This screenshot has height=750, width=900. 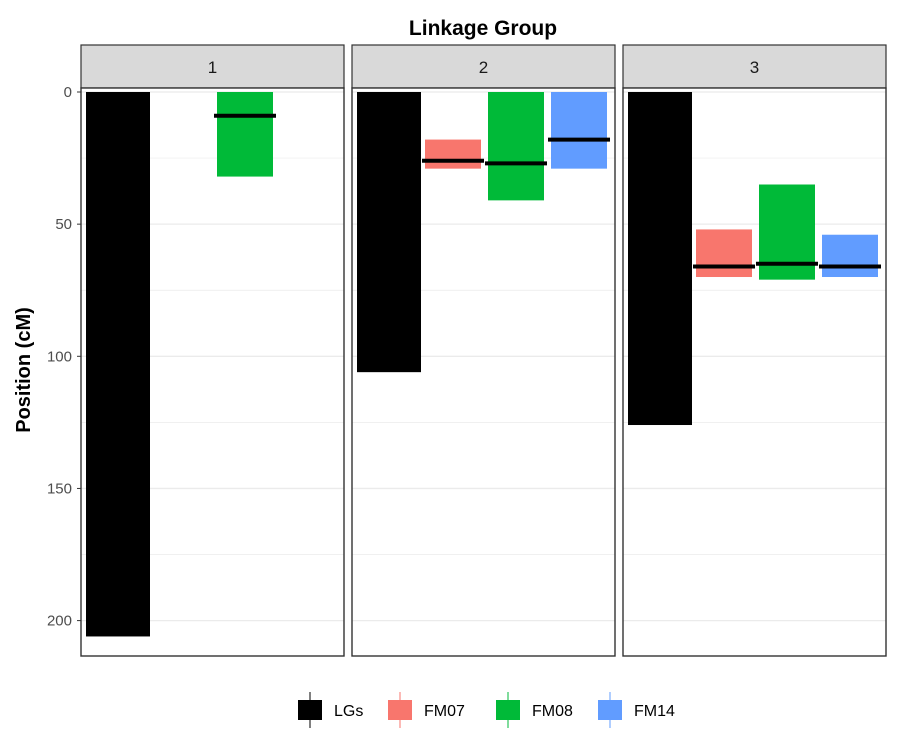 What do you see at coordinates (59, 356) in the screenshot?
I see `y-tick-label: 100` at bounding box center [59, 356].